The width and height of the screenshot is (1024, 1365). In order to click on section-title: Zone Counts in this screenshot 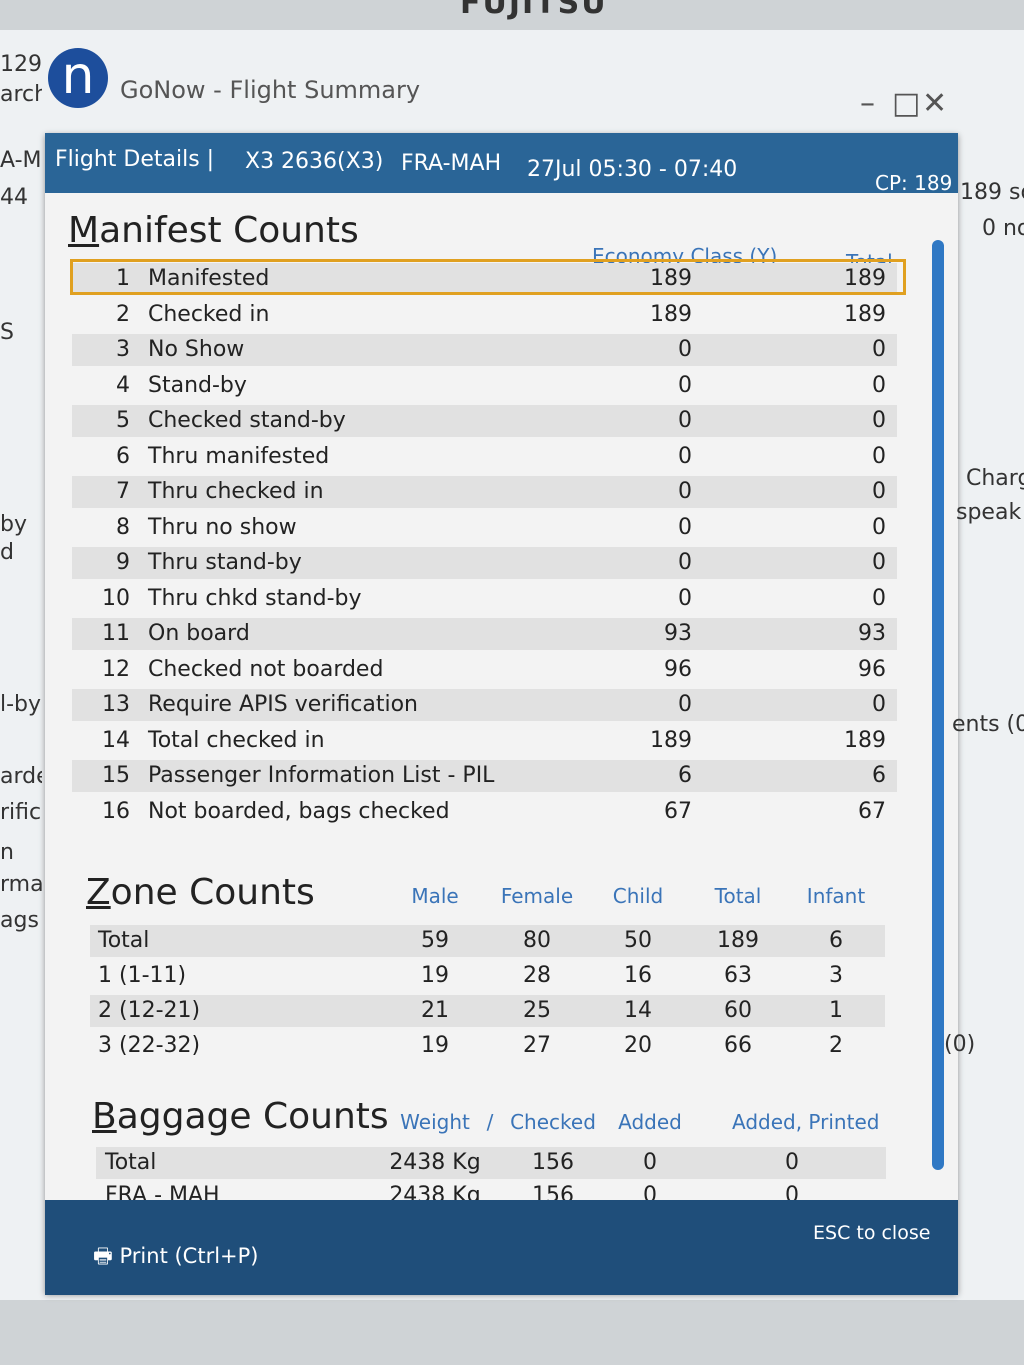, I will do `click(200, 892)`.